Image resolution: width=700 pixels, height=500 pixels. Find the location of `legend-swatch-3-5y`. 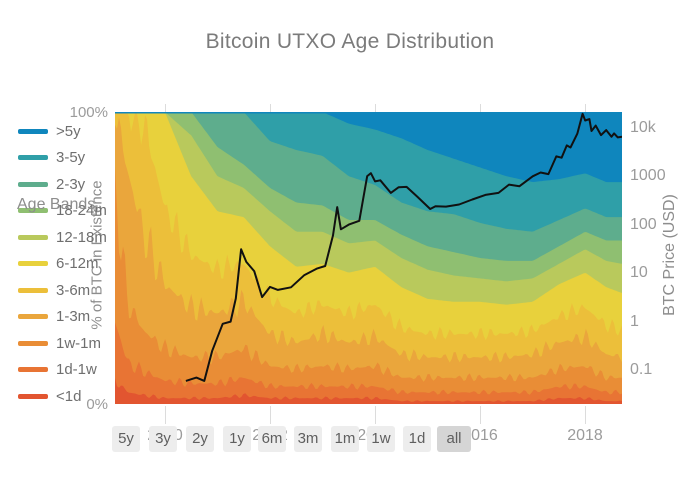

legend-swatch-3-5y is located at coordinates (33, 157).